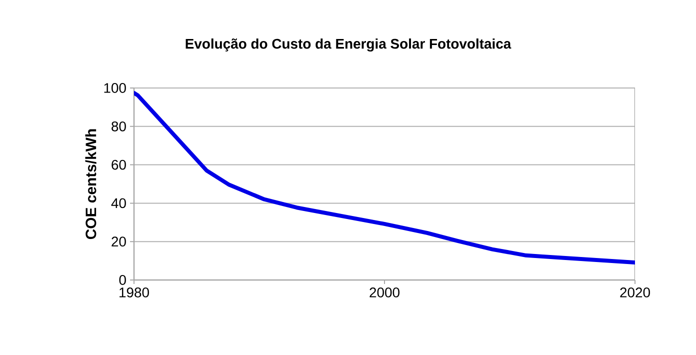 This screenshot has width=696, height=355. Describe the element at coordinates (635, 293) in the screenshot. I see `x-tick-label: 2020` at that location.